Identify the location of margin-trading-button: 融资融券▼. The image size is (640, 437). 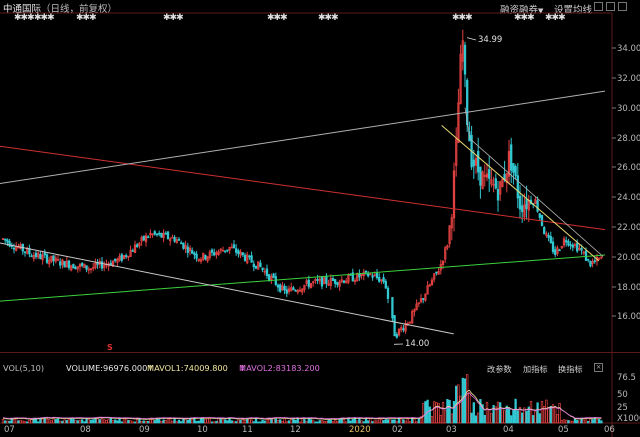
(521, 9).